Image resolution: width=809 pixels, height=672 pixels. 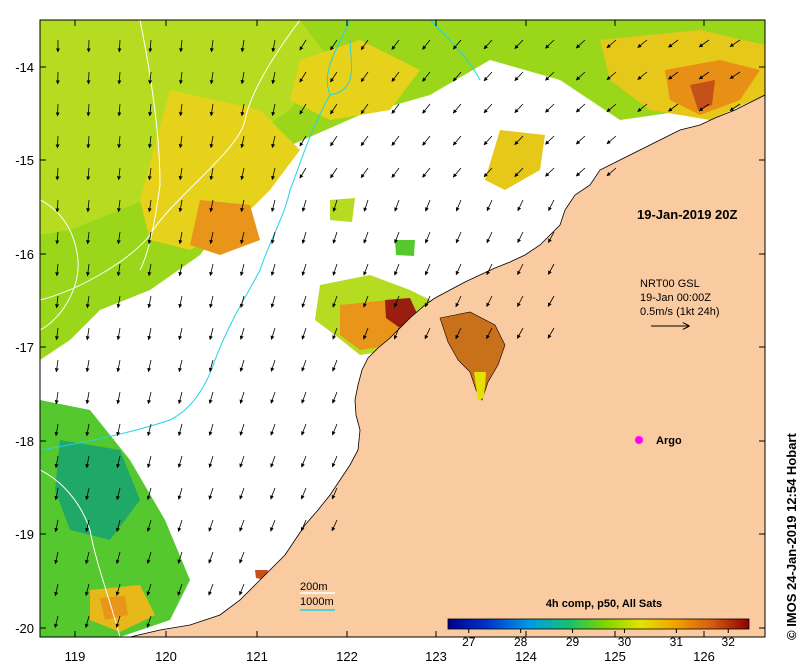 What do you see at coordinates (526, 656) in the screenshot?
I see `x-tick: 124` at bounding box center [526, 656].